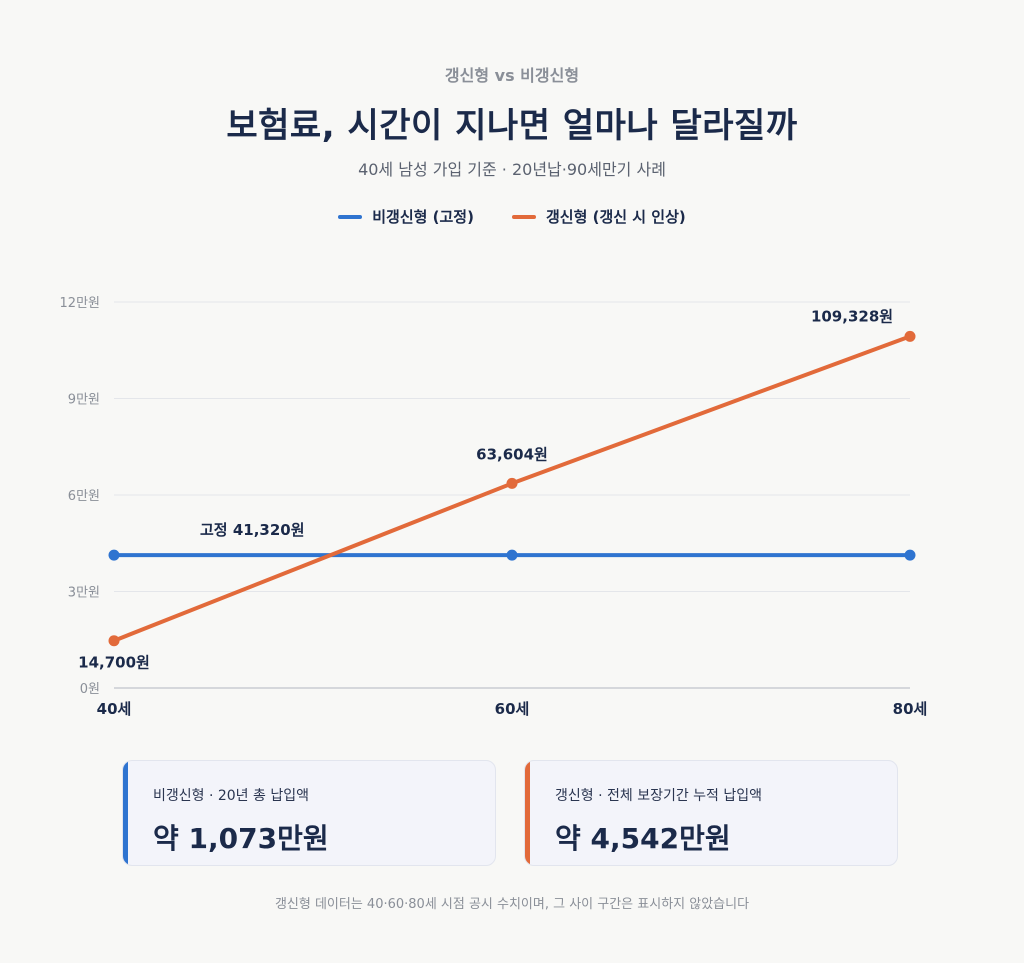 This screenshot has width=1024, height=963. I want to click on data-label-fixed: 고정 41,320원, so click(252, 530).